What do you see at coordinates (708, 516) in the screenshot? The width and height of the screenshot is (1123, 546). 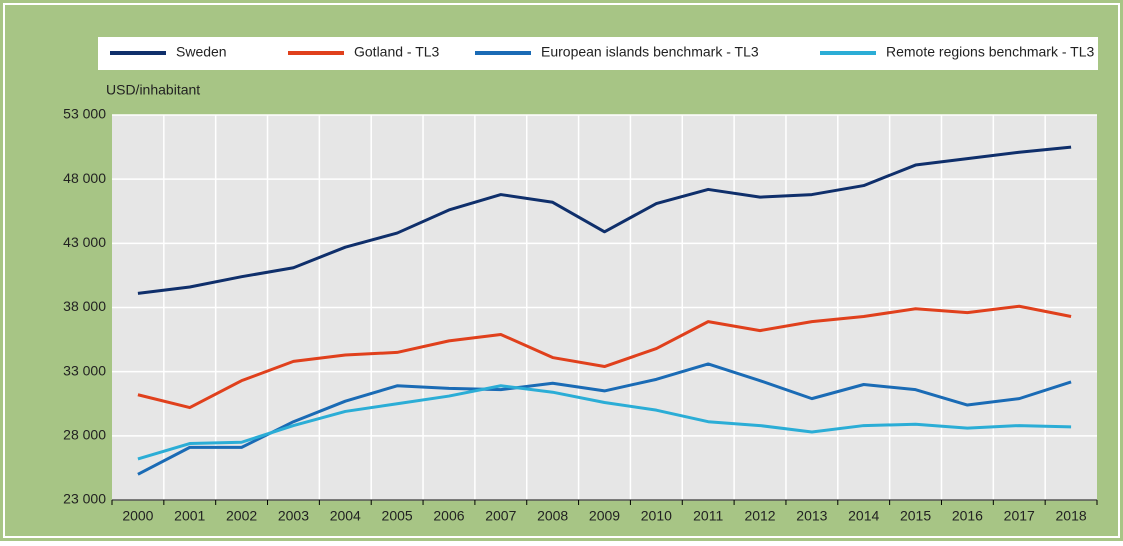 I see `x-tick-label: 2011` at bounding box center [708, 516].